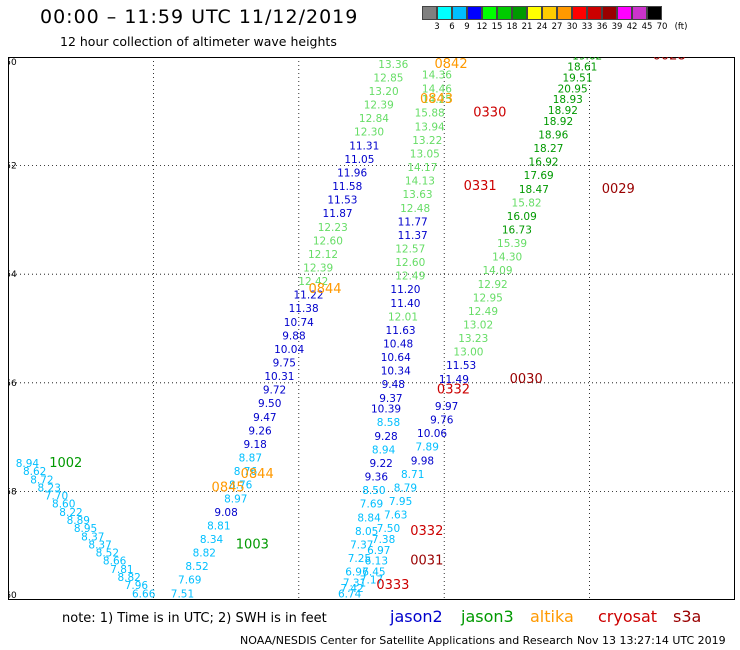  I want to click on swh-value-label: 10.34, so click(396, 372).